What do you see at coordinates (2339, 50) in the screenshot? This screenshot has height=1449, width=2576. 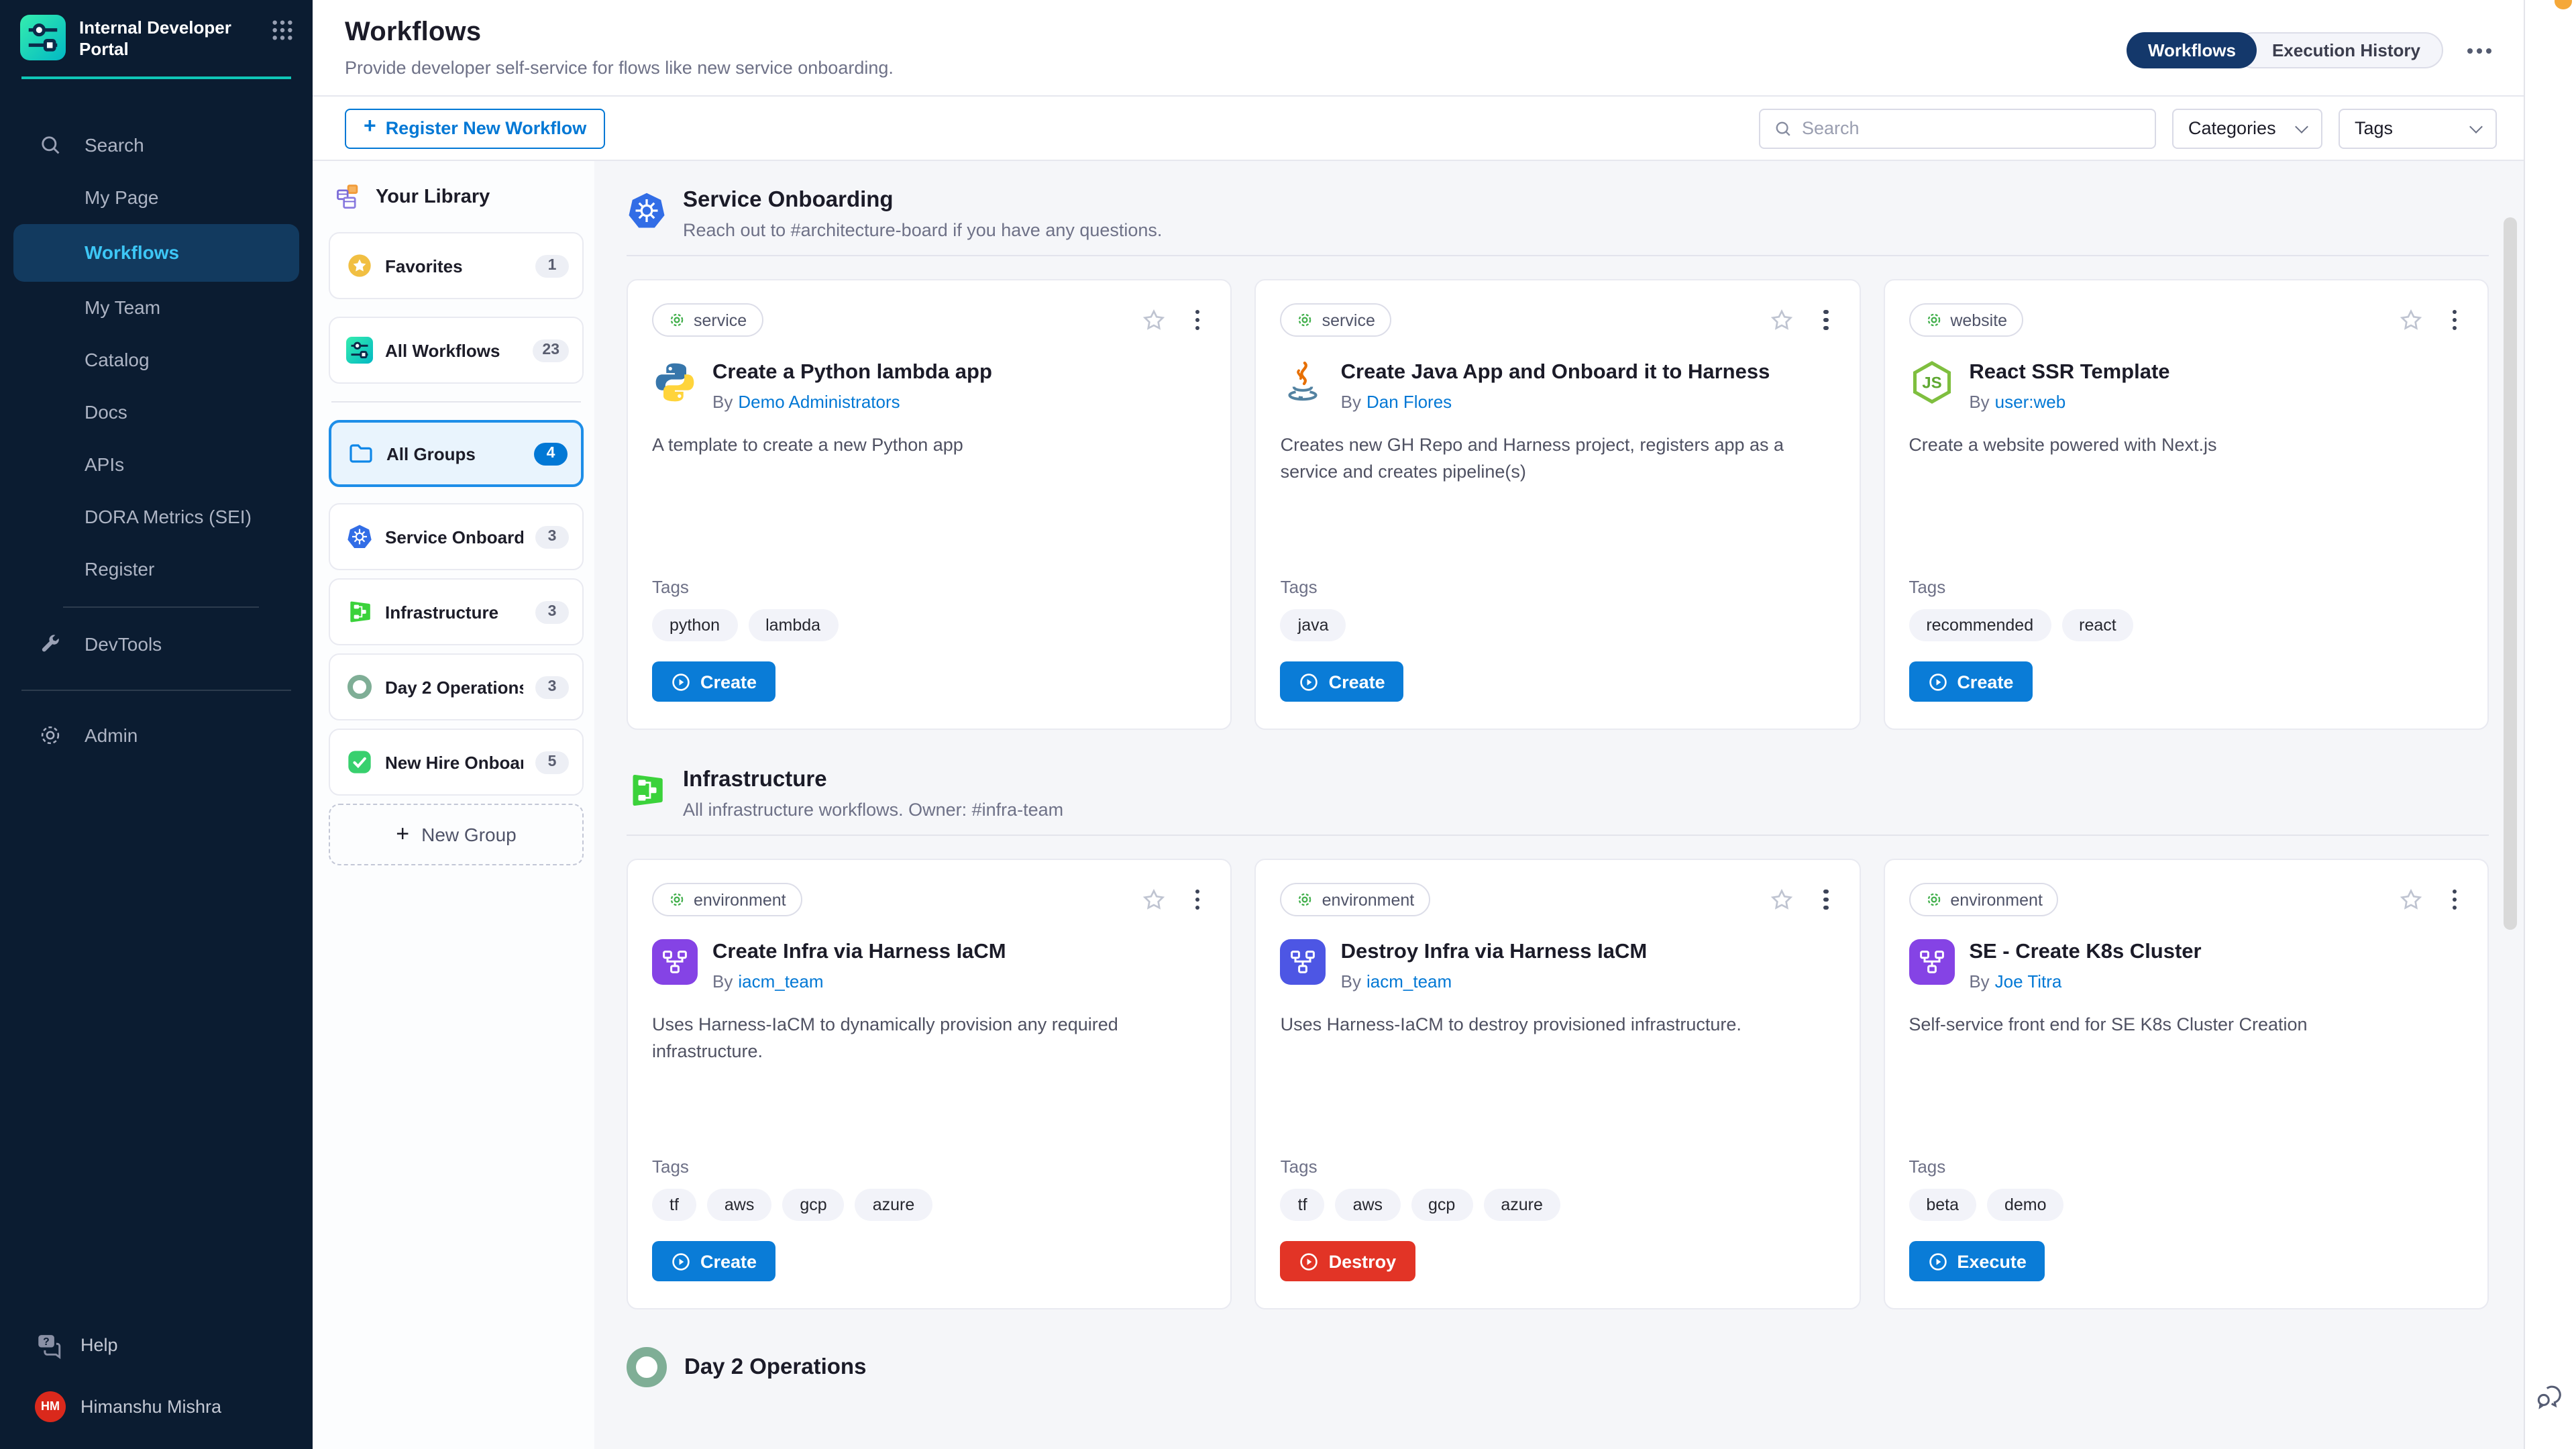 I see `toggle-execution-history: Execution History` at bounding box center [2339, 50].